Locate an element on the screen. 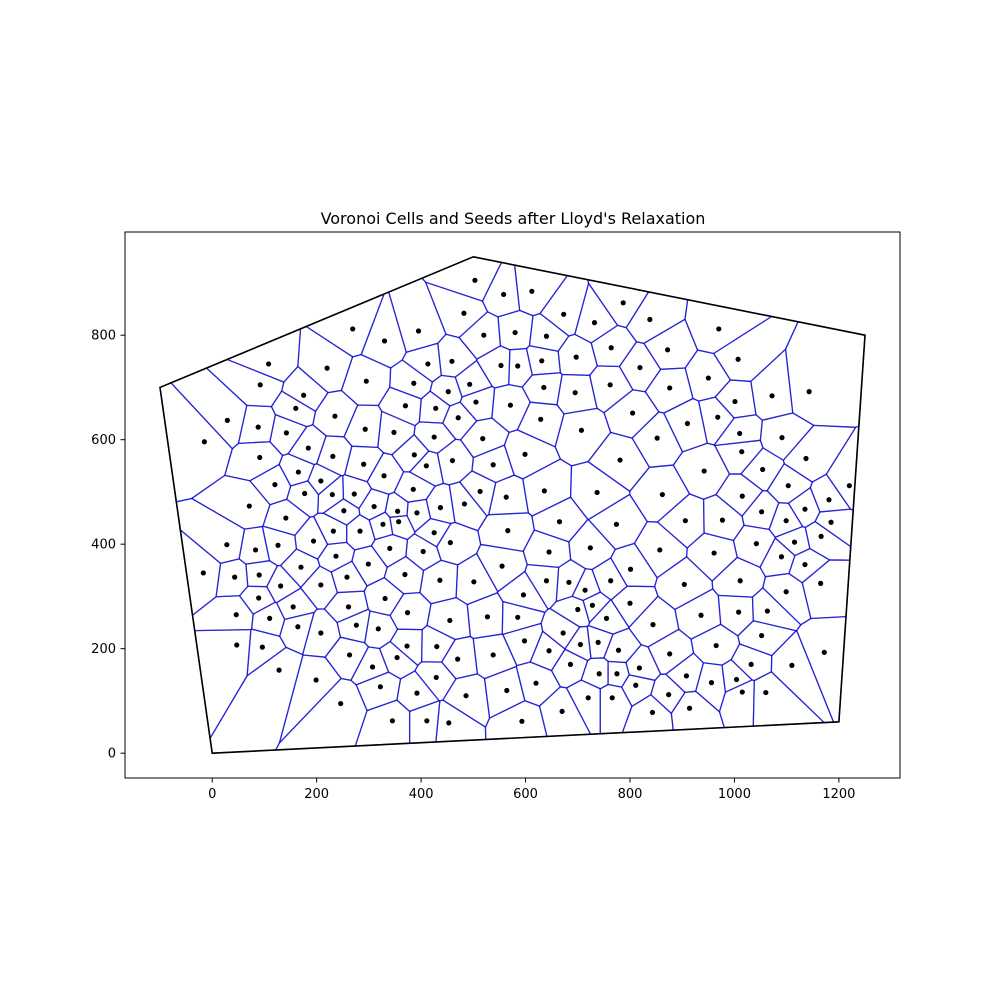 Image resolution: width=1000 pixels, height=1005 pixels. x-tick-label: 200 is located at coordinates (316, 794).